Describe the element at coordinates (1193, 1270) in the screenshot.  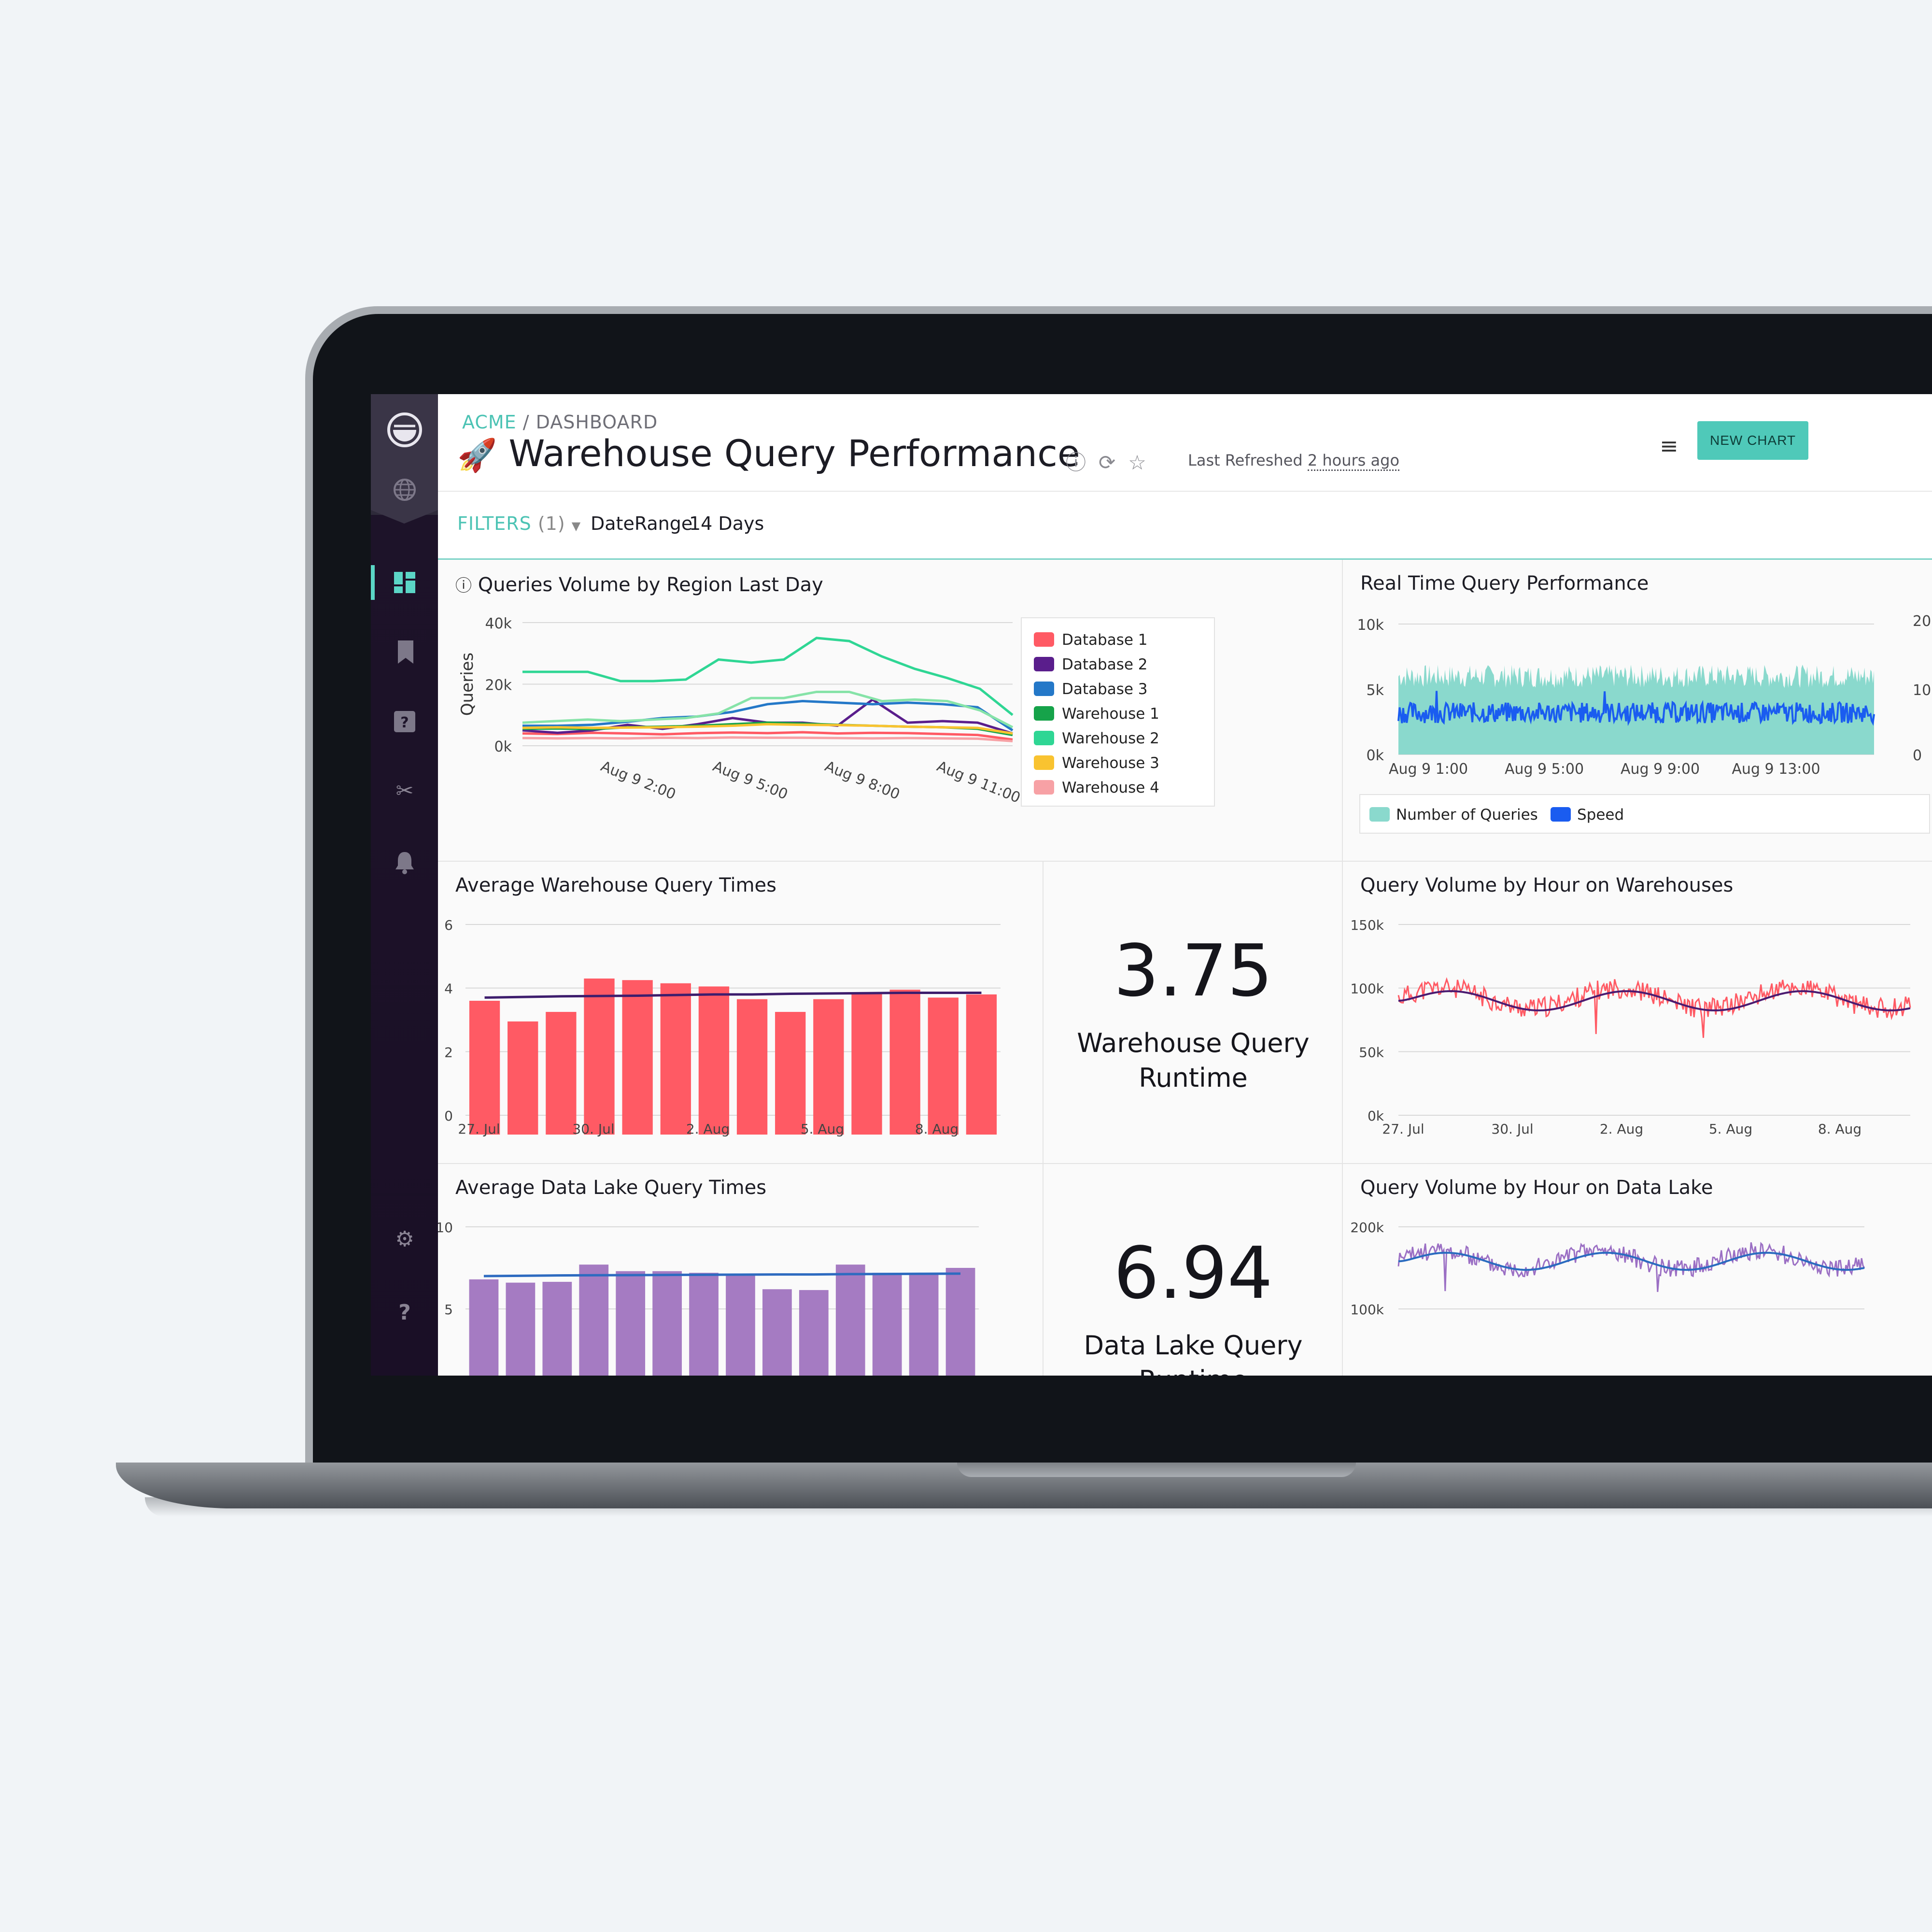
I see `kpi-datalake-runtime: 6.94 Data Lake Query Runtime` at that location.